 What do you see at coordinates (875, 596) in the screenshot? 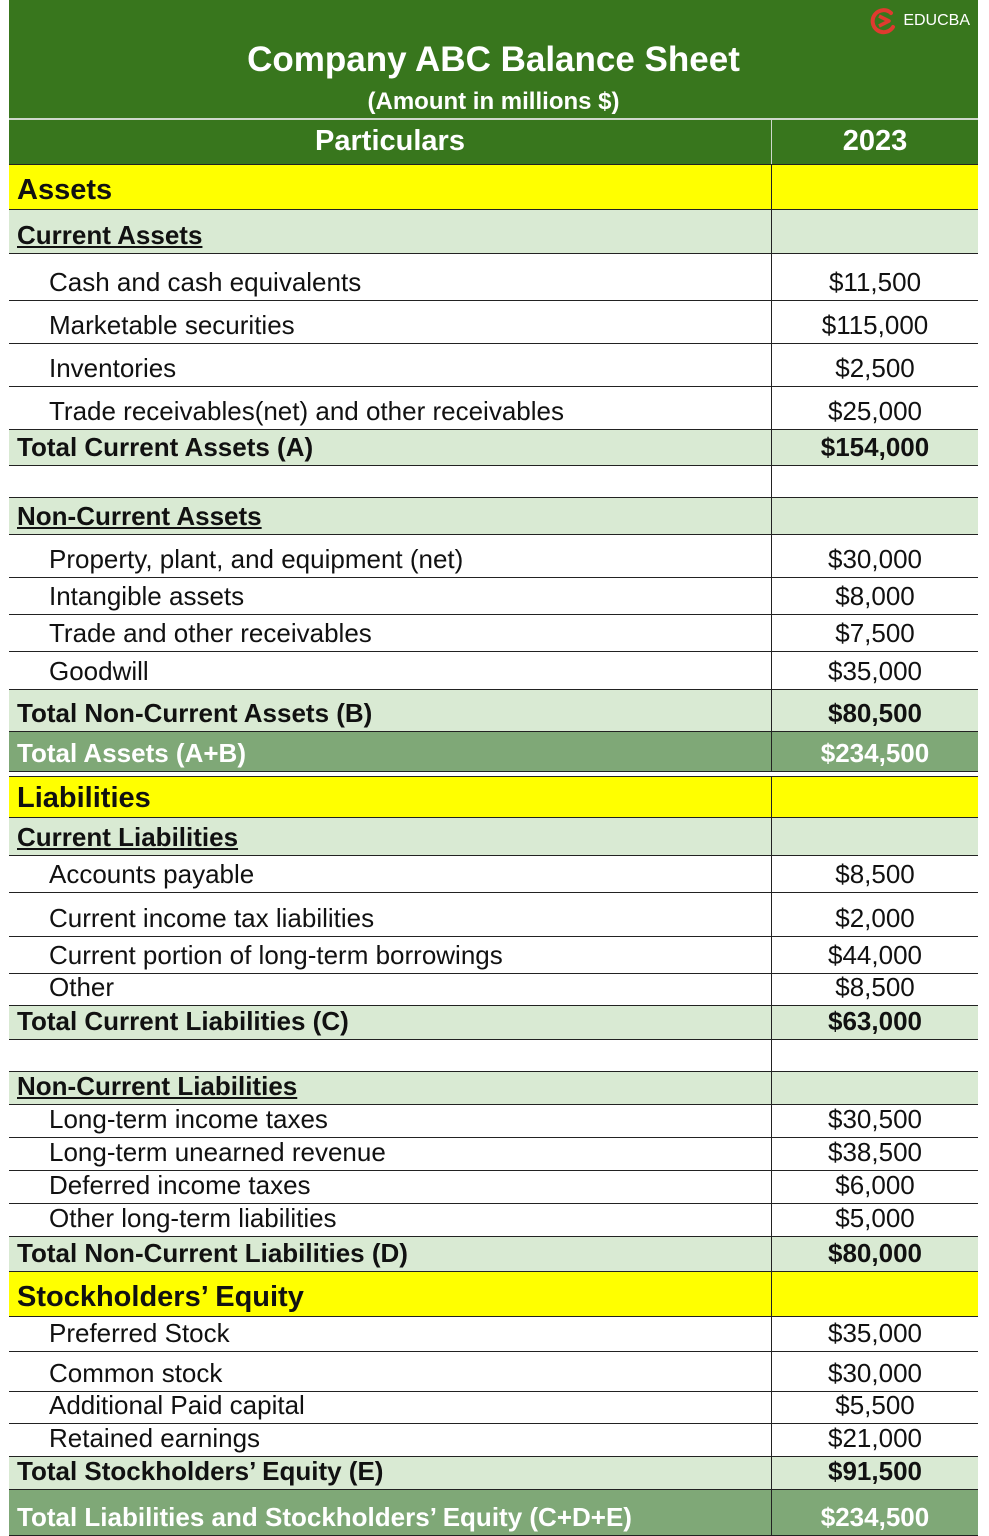
I see `row-value: $8,000` at bounding box center [875, 596].